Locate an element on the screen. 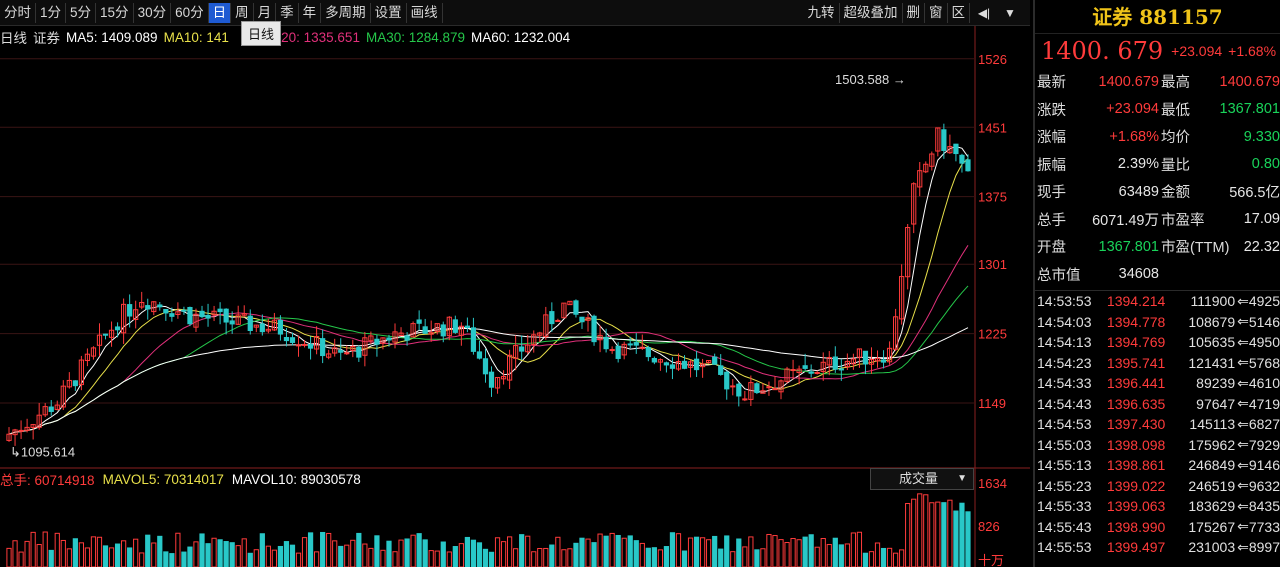 Image resolution: width=1280 pixels, height=567 pixels. y-tick-label: 1149 is located at coordinates (992, 403).